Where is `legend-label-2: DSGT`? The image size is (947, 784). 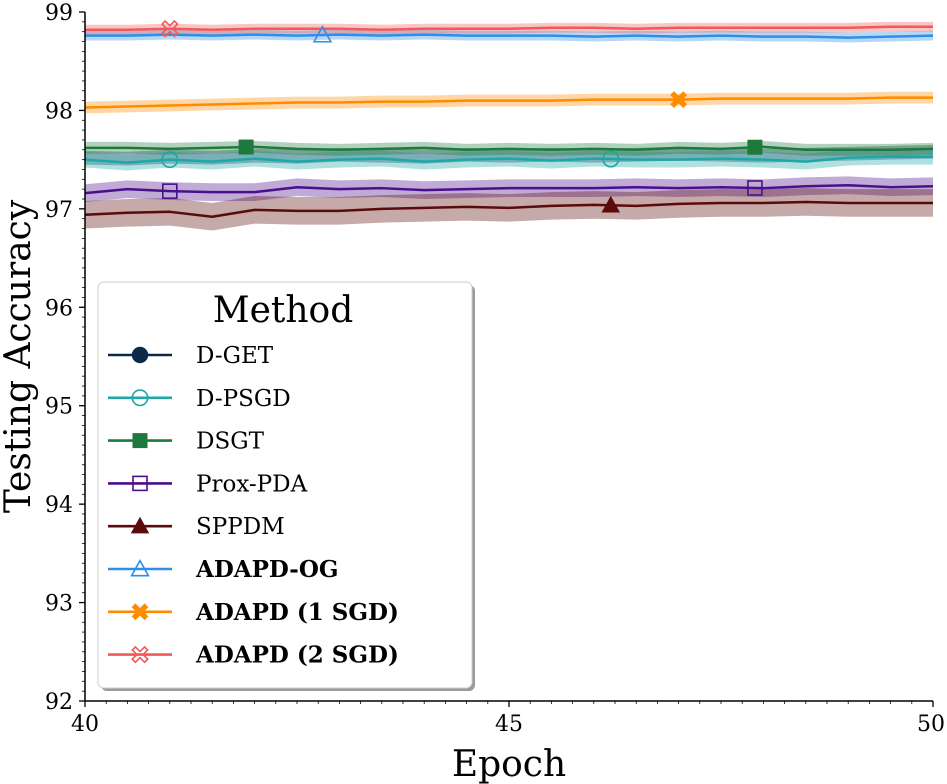 legend-label-2: DSGT is located at coordinates (230, 442).